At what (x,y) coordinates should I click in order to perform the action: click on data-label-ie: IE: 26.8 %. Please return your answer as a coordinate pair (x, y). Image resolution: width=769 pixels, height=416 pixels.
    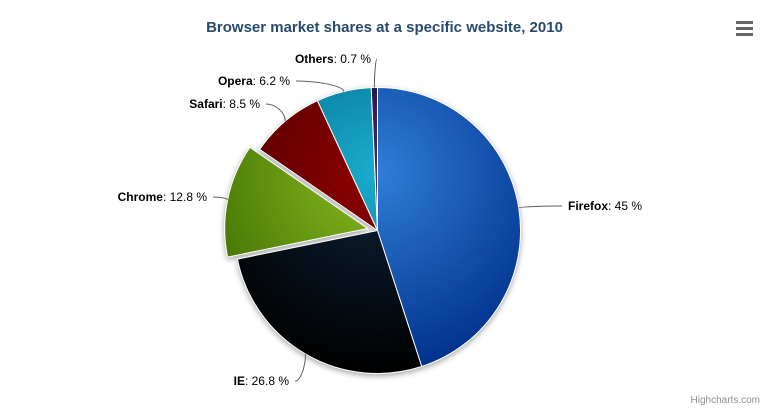
    Looking at the image, I should click on (262, 381).